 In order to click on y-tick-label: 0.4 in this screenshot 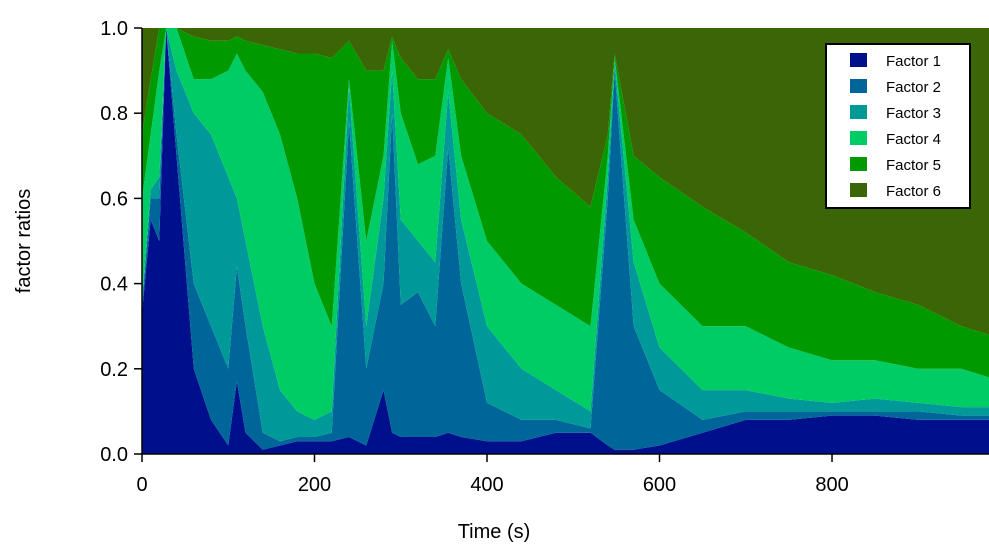, I will do `click(114, 285)`.